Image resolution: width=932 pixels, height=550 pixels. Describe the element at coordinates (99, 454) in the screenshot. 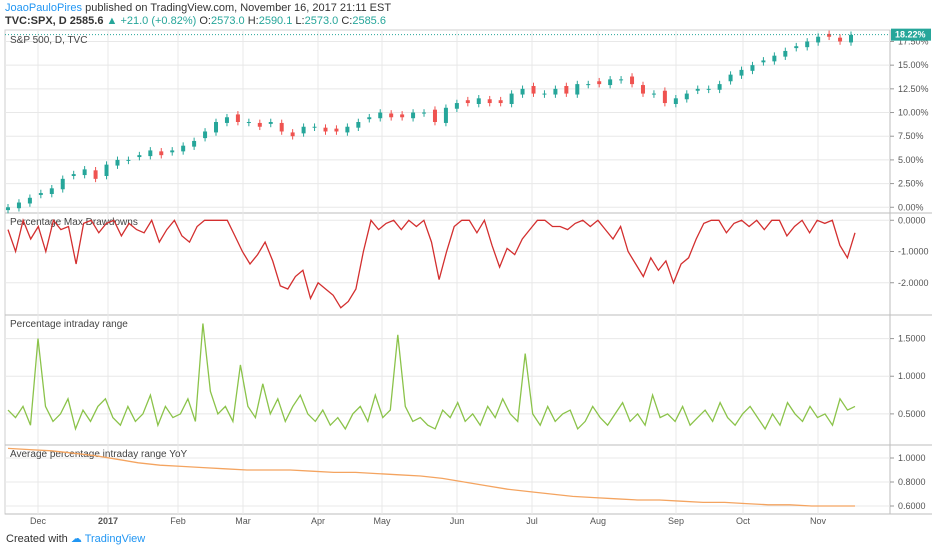

I see `pane-title: Average percentage intraday range YoY` at that location.